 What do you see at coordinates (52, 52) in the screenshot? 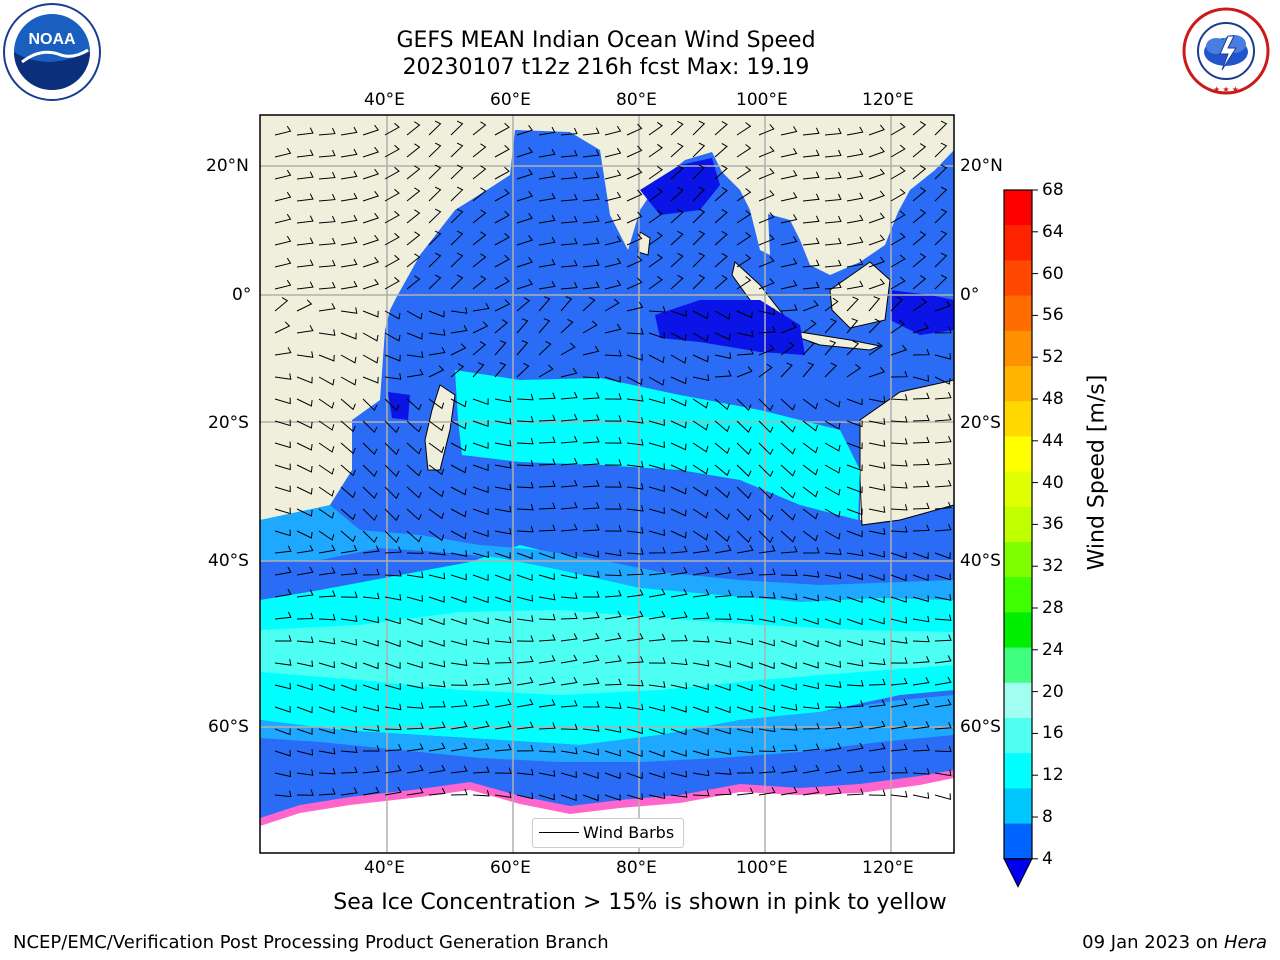
I see `noaa-logo: NOAA` at bounding box center [52, 52].